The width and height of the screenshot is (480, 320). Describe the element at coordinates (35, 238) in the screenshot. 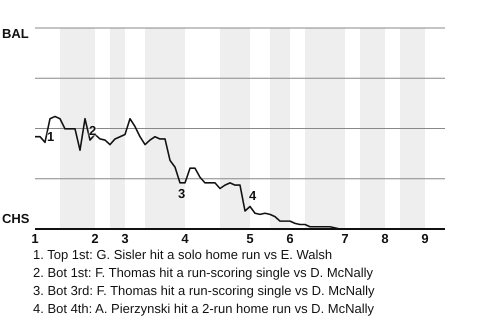

I see `x-tick-label: 1` at that location.